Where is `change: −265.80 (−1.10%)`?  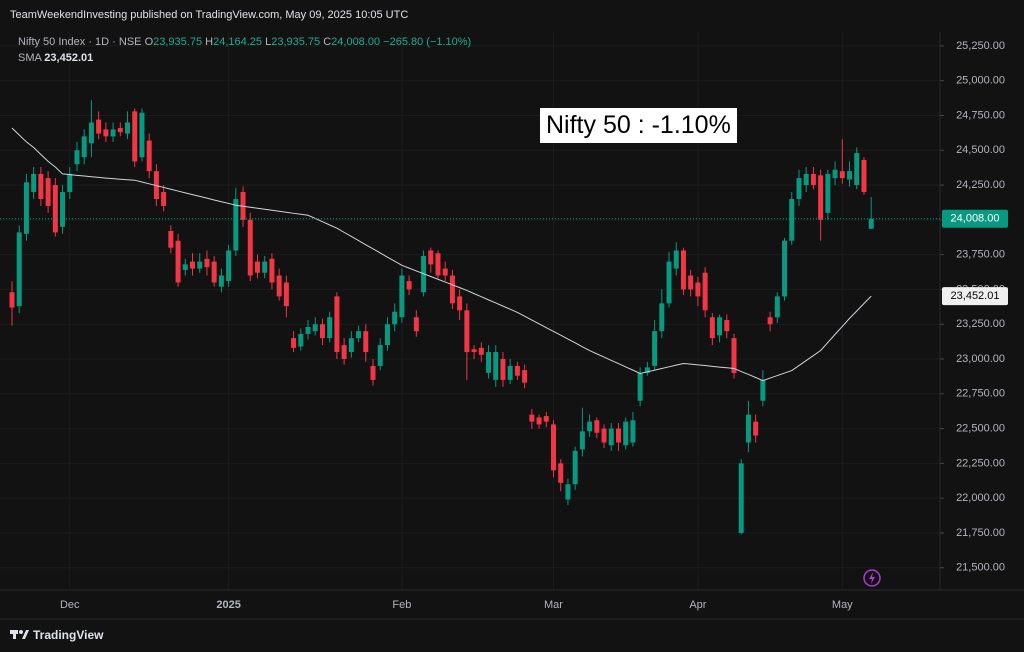
change: −265.80 (−1.10%) is located at coordinates (427, 42).